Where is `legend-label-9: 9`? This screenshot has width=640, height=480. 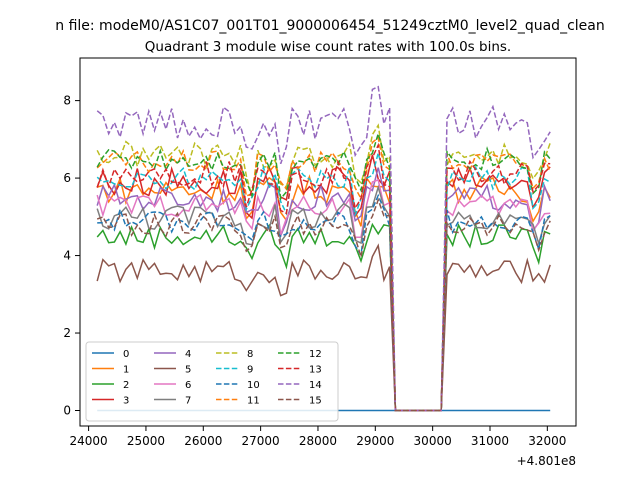 legend-label-9: 9 is located at coordinates (250, 370).